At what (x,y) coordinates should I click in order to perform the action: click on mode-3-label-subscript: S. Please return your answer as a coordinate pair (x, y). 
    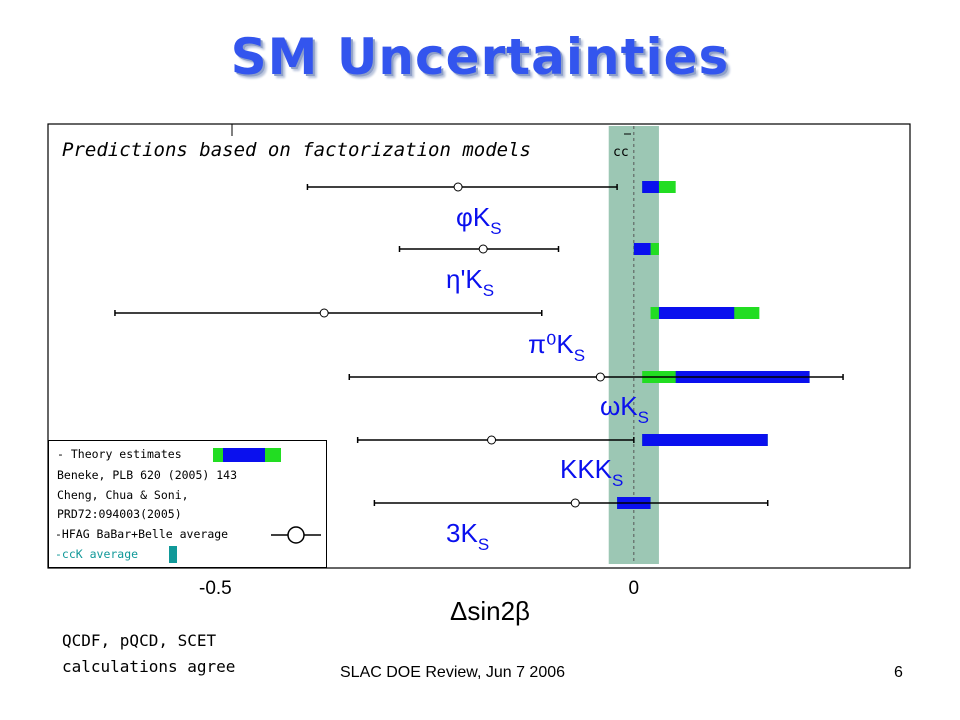
    Looking at the image, I should click on (579, 355).